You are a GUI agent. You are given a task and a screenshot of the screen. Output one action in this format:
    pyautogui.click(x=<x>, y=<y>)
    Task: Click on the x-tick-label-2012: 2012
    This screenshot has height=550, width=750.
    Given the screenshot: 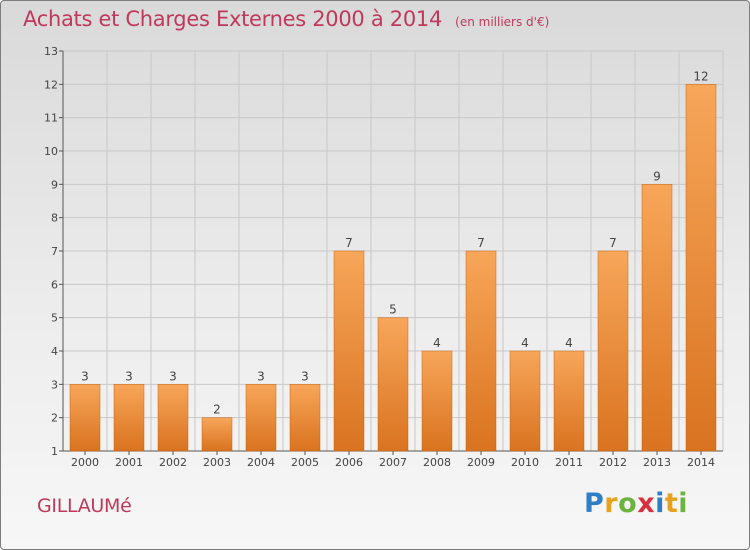 What is the action you would take?
    pyautogui.click(x=613, y=462)
    